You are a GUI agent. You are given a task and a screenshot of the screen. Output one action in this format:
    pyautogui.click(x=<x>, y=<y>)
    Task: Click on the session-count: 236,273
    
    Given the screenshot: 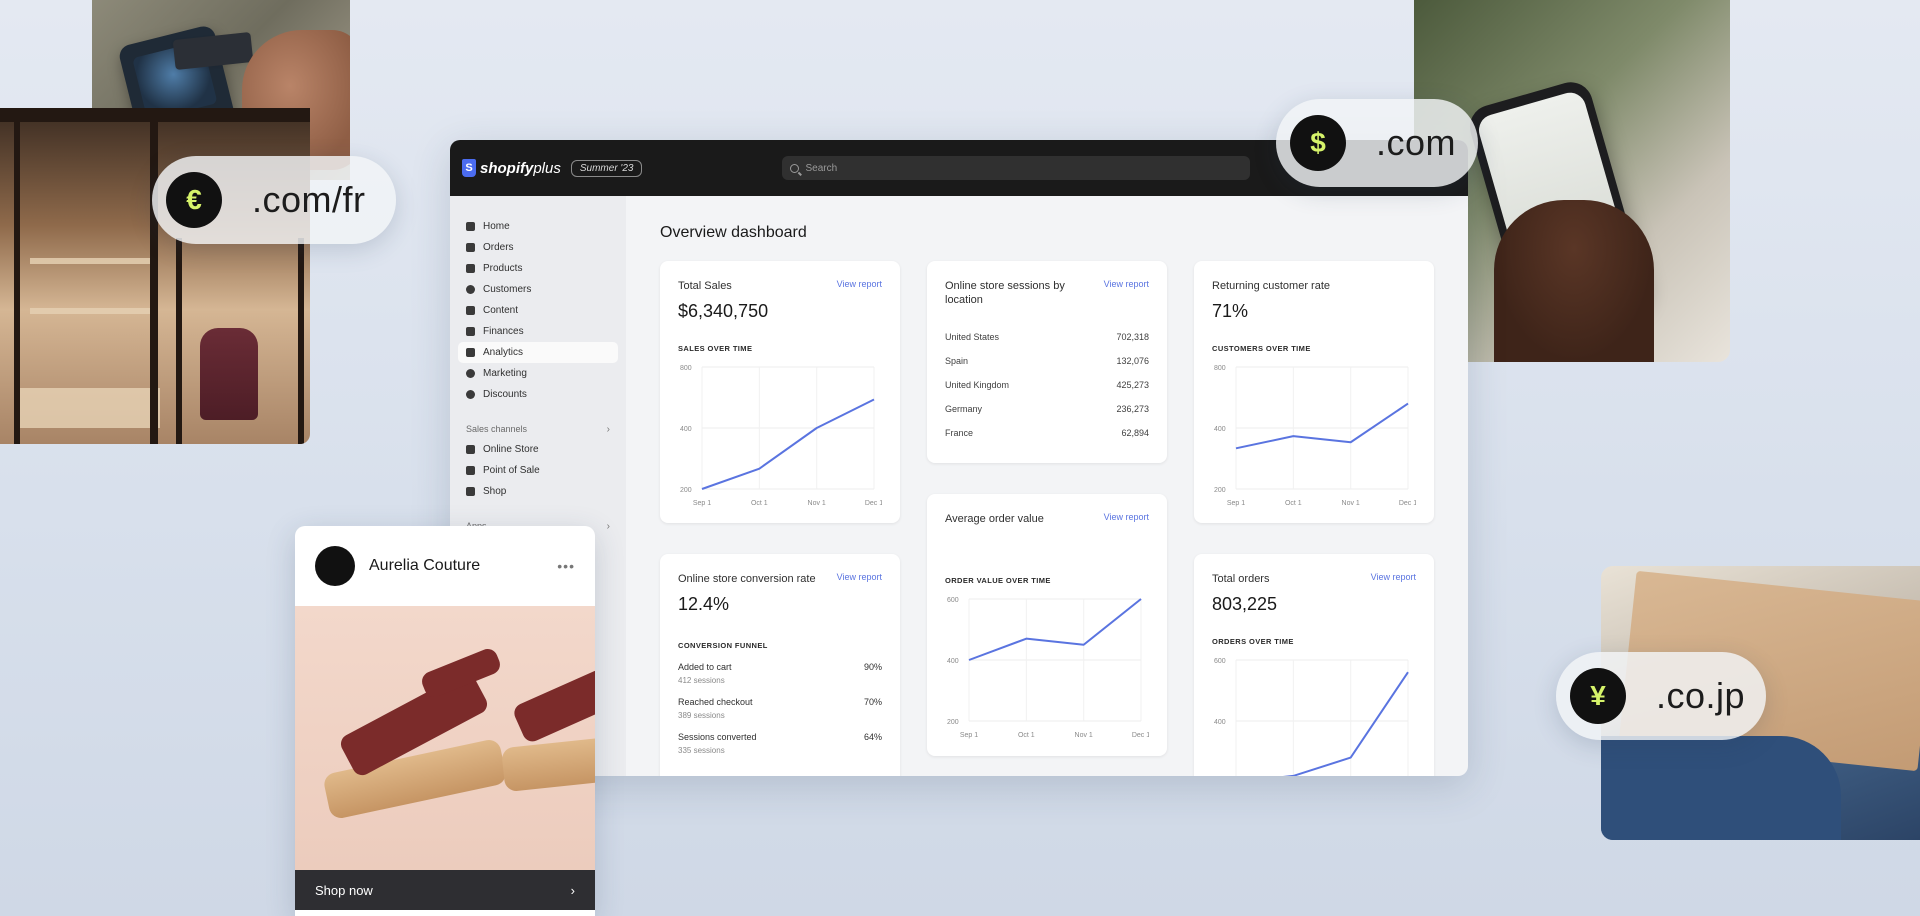 What is the action you would take?
    pyautogui.click(x=1132, y=409)
    